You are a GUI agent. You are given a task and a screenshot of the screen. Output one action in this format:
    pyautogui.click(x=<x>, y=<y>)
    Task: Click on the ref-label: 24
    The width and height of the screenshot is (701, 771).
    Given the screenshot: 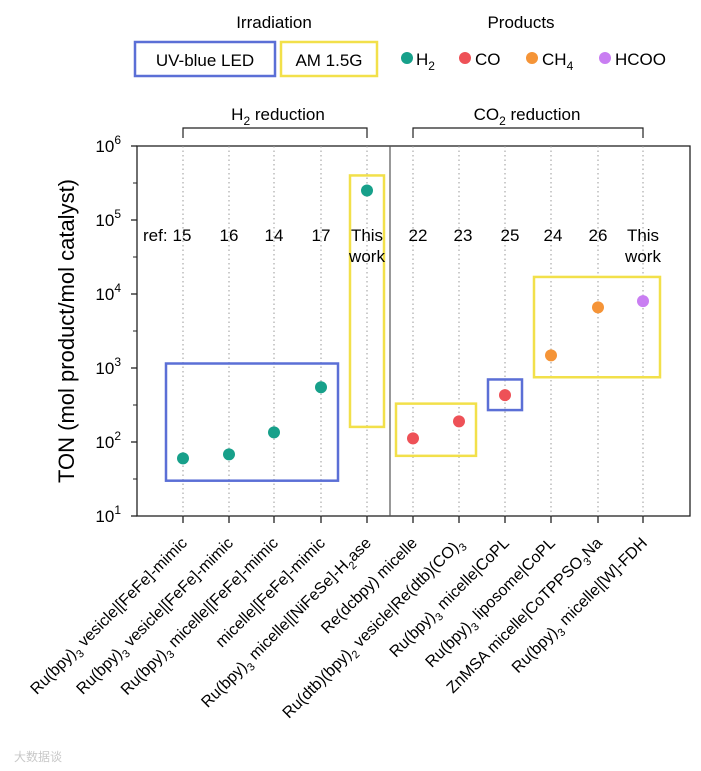 What is the action you would take?
    pyautogui.click(x=553, y=235)
    